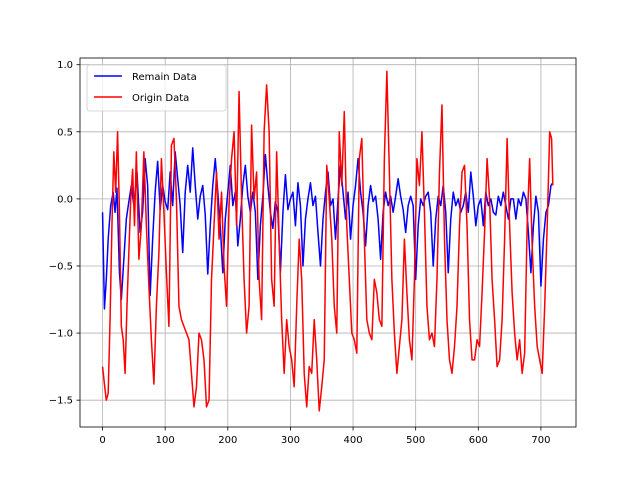  Describe the element at coordinates (156, 88) in the screenshot. I see `legend: Remain Data Origin Data` at that location.